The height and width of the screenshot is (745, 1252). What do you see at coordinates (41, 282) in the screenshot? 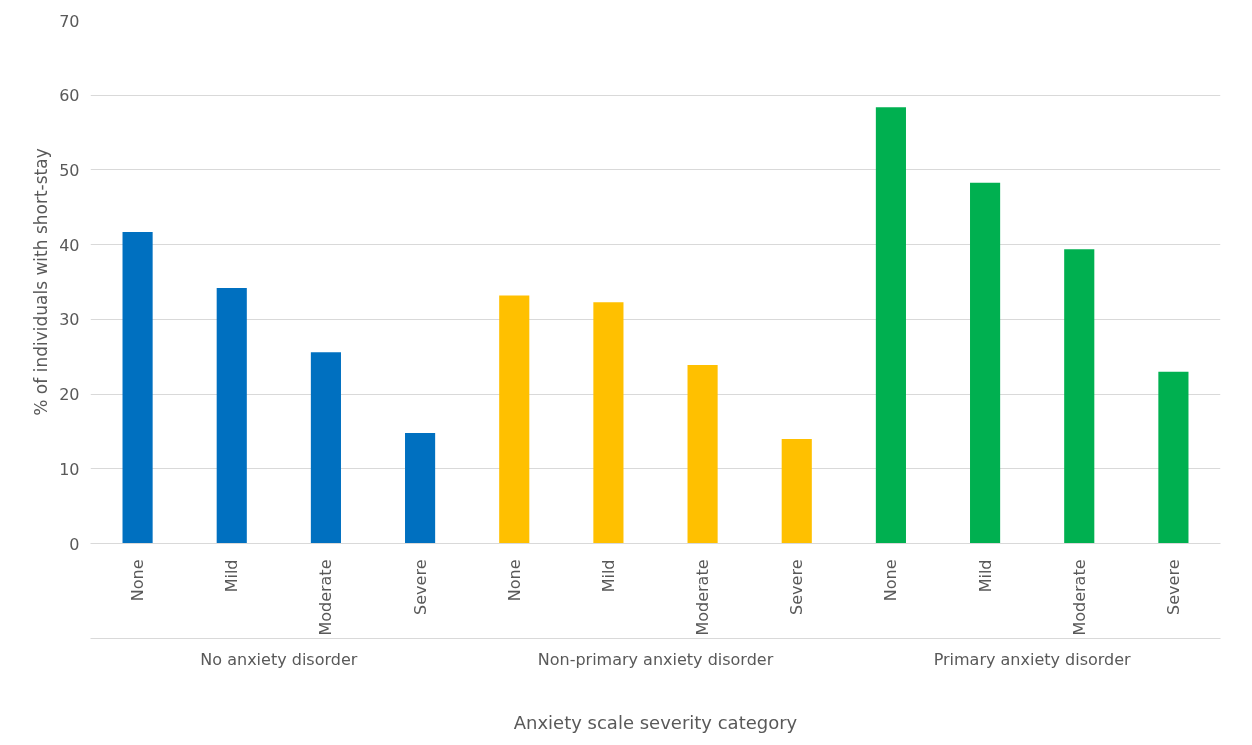
I see `y-axis-title: % of individuals with short-stay` at bounding box center [41, 282].